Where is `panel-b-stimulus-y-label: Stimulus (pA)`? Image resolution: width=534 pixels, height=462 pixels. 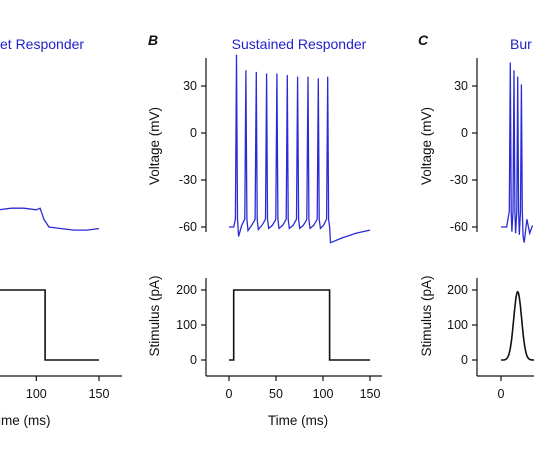
panel-b-stimulus-y-label: Stimulus (pA) is located at coordinates (154, 315).